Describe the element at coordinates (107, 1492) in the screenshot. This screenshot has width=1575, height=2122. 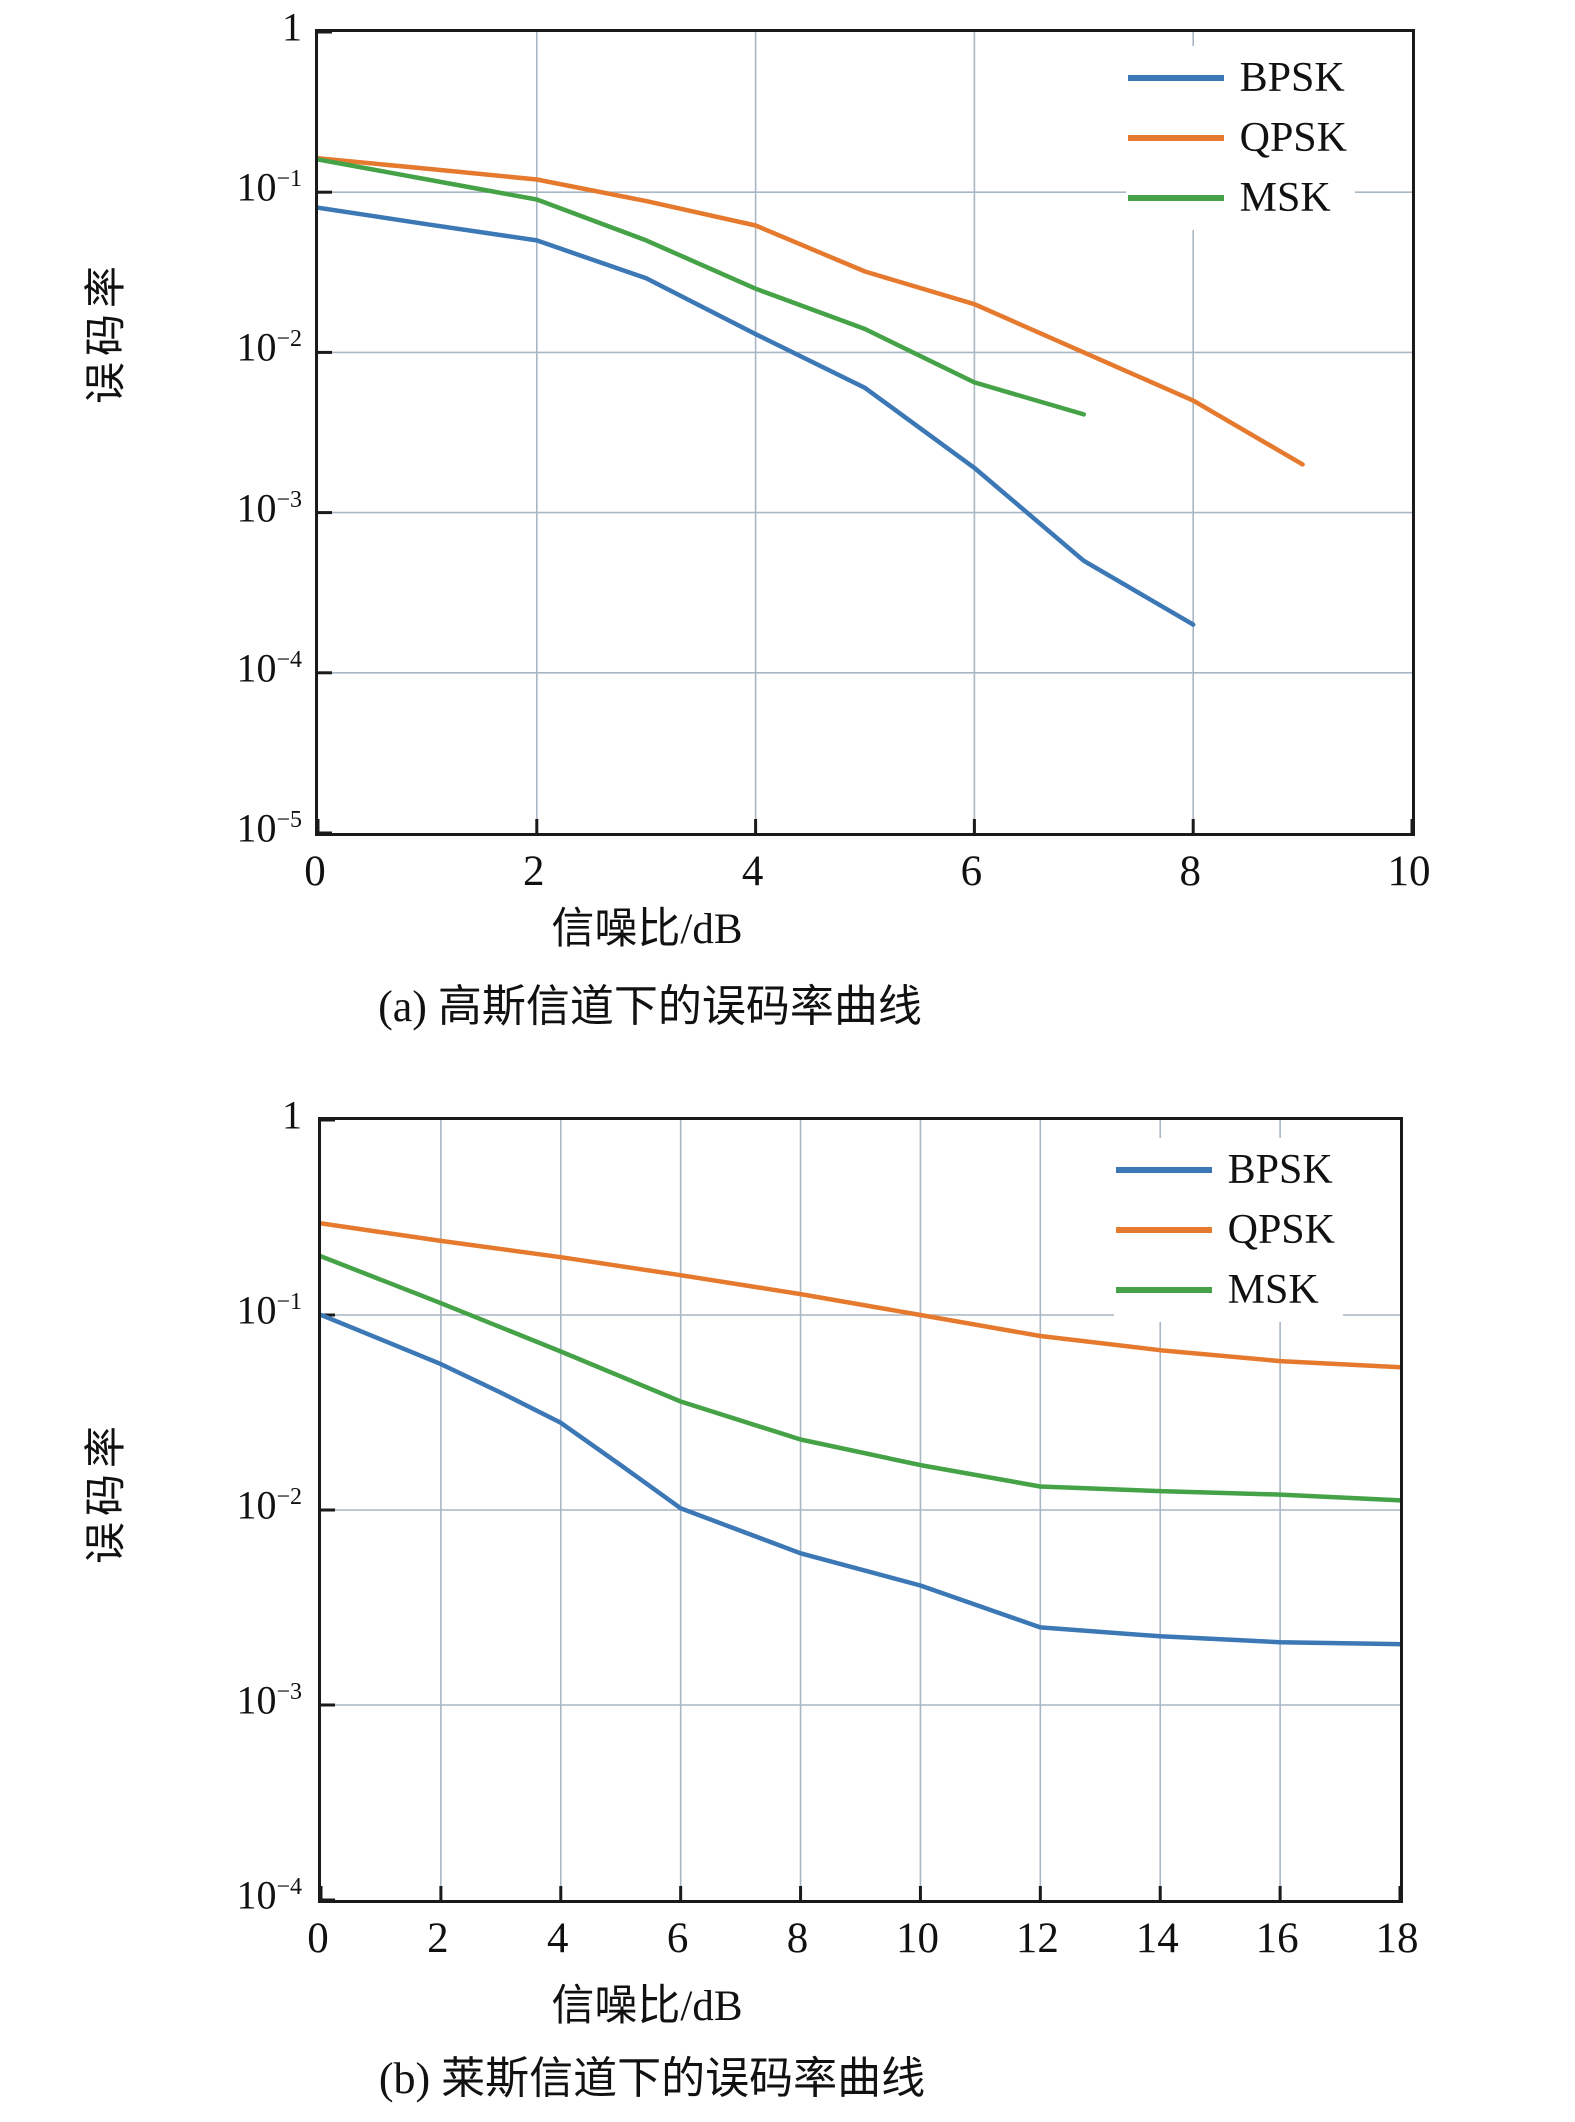
I see `chart-b-y-axis-label: 误码率` at that location.